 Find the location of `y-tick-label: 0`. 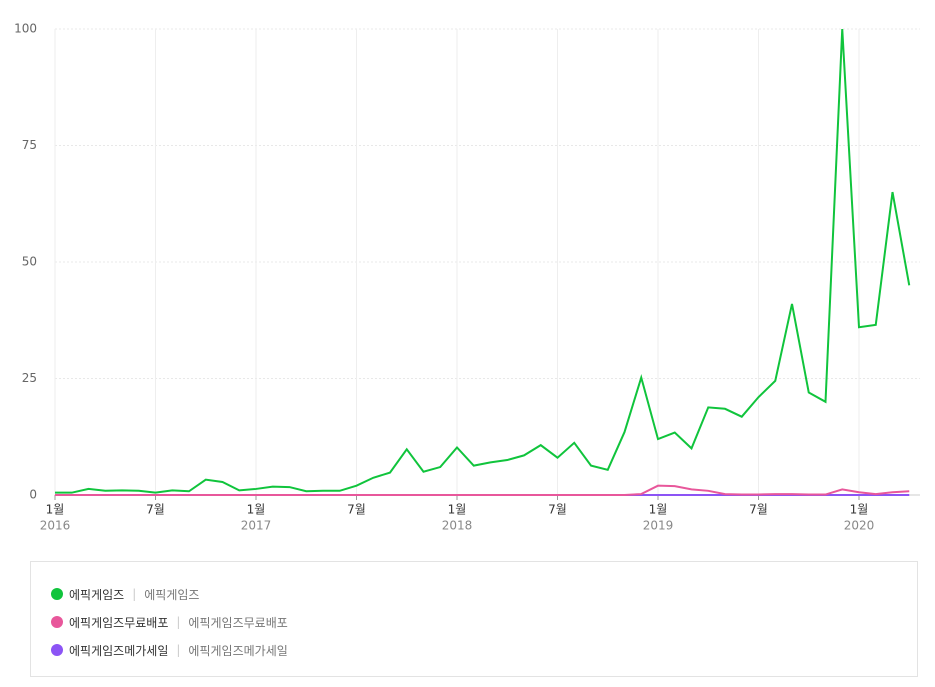

y-tick-label: 0 is located at coordinates (33, 495).